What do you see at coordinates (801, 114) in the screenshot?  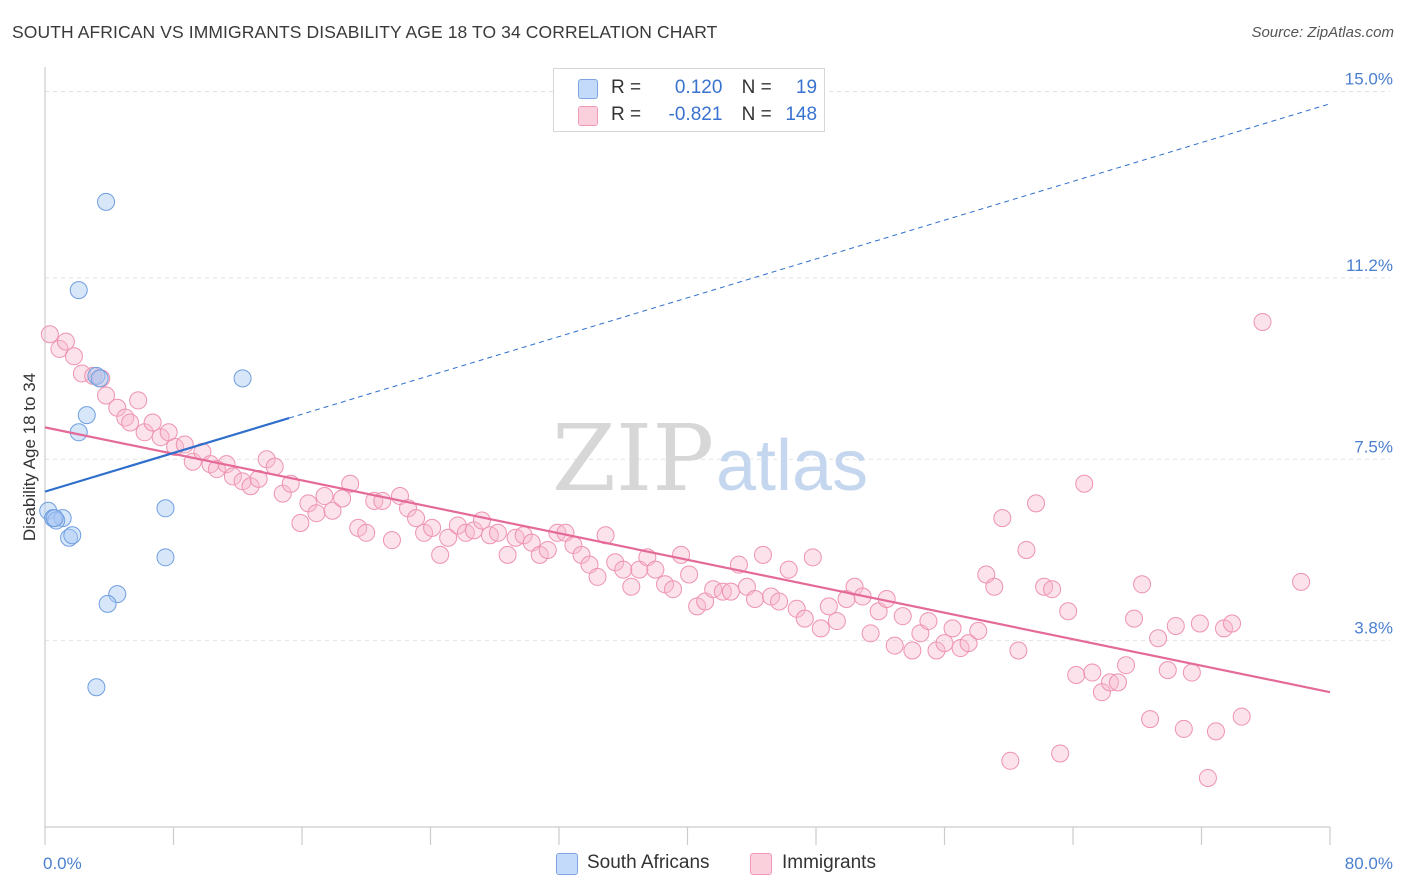 I see `legend-n-value: 148` at bounding box center [801, 114].